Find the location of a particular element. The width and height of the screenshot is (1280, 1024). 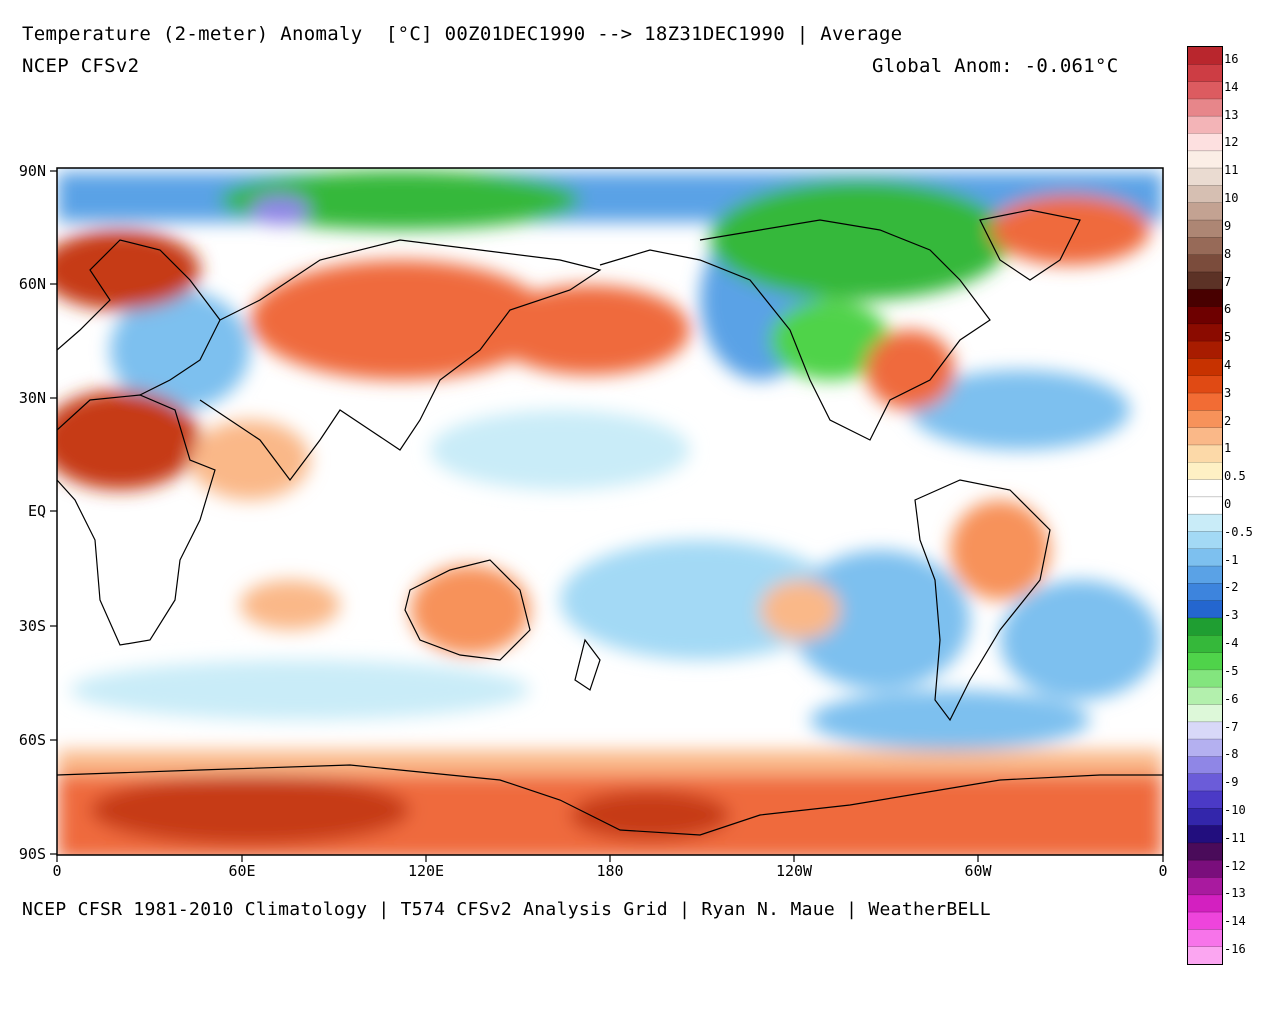

colorbar-label: 9 is located at coordinates (1228, 225).